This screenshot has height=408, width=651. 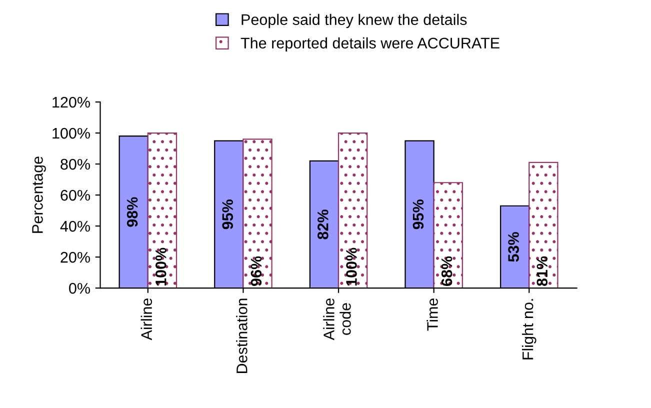 What do you see at coordinates (75, 226) in the screenshot?
I see `y-tick-label: 40%` at bounding box center [75, 226].